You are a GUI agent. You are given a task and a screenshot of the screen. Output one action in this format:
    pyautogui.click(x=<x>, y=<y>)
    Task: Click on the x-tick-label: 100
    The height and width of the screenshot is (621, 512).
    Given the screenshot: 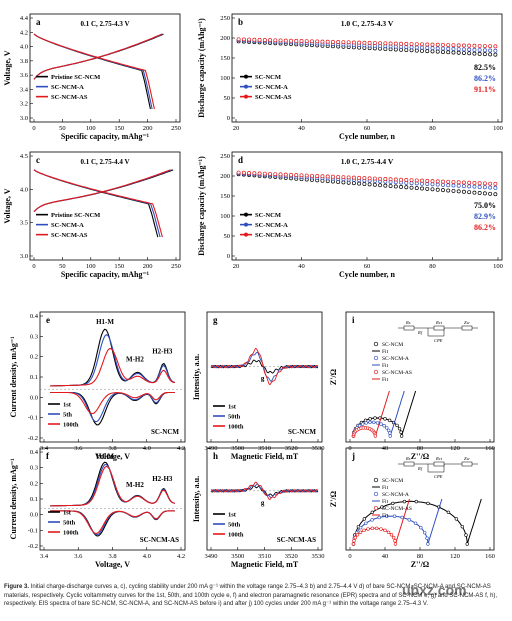 What is the action you would take?
    pyautogui.click(x=91, y=266)
    